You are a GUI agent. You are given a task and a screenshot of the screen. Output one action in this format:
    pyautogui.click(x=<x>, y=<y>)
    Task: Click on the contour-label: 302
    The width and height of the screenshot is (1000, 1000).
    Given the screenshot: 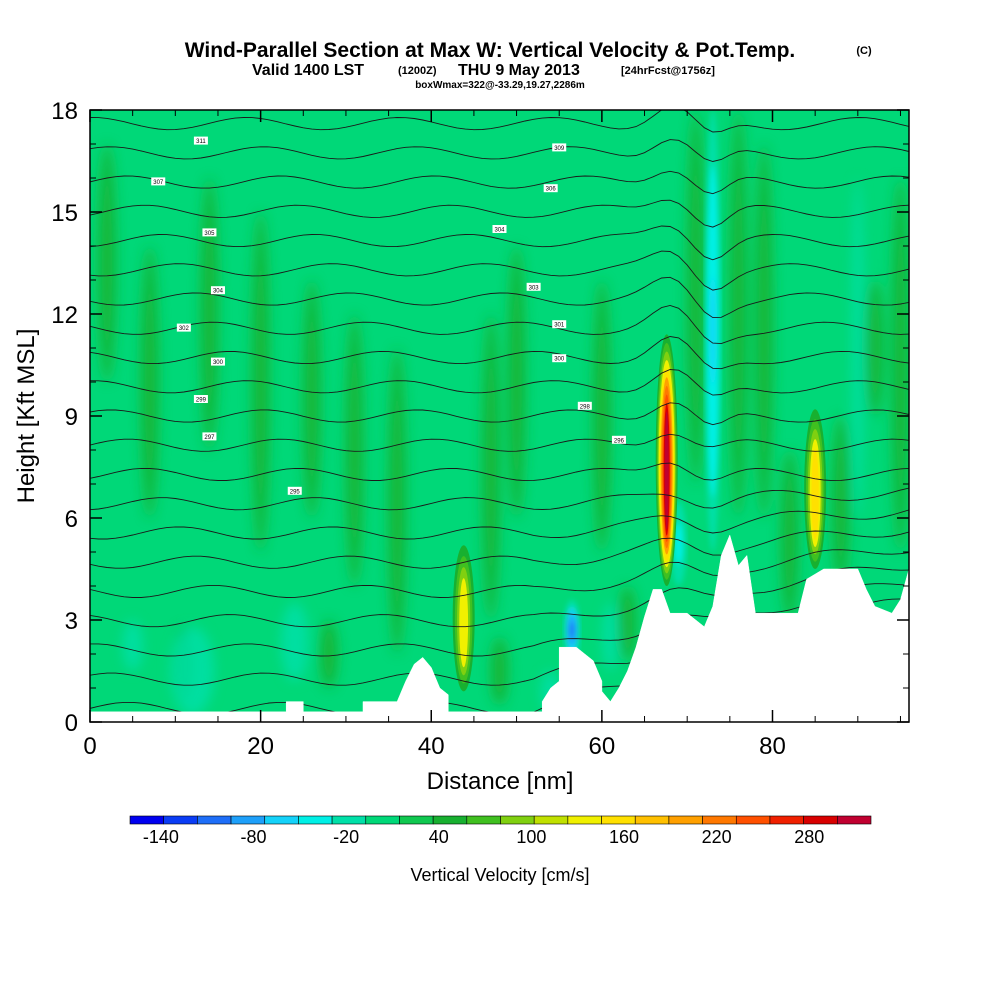 What is the action you would take?
    pyautogui.click(x=184, y=329)
    